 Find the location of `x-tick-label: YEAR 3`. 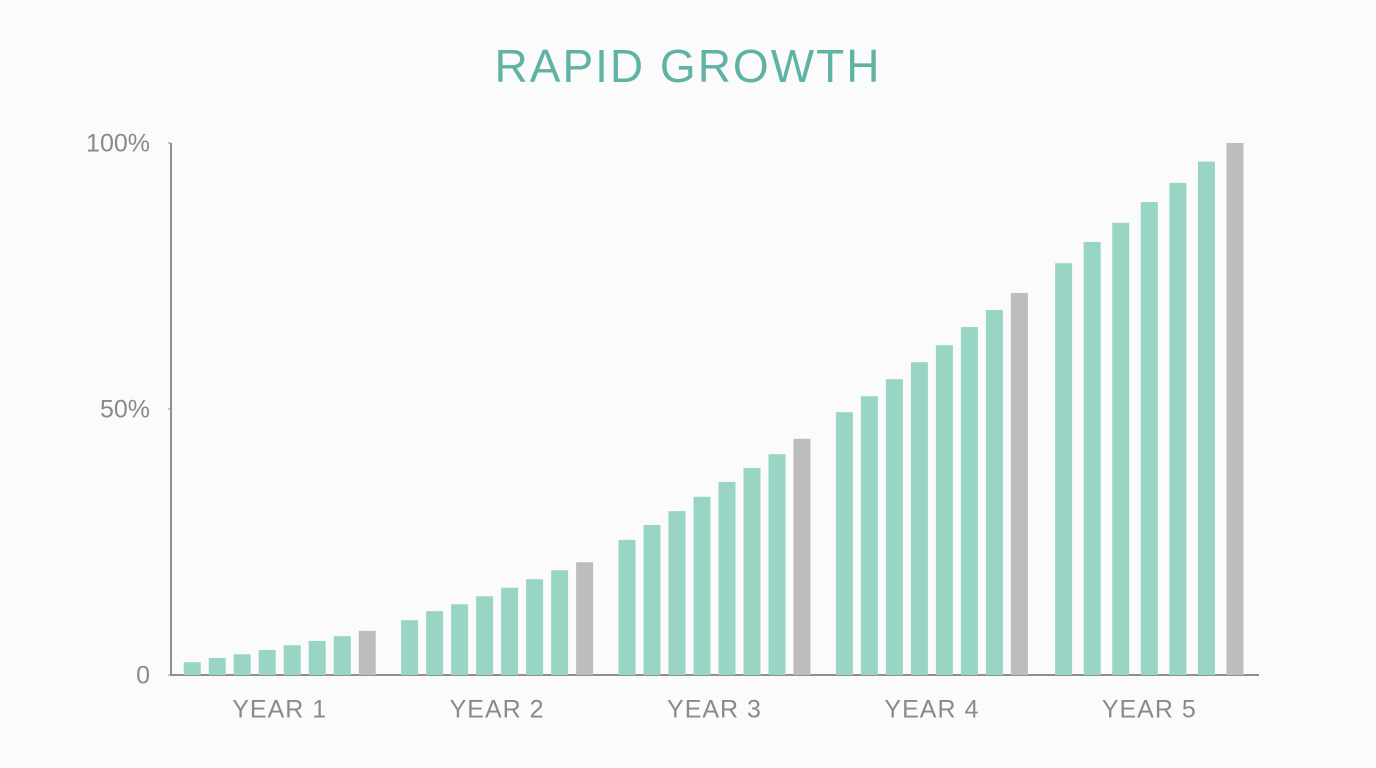

x-tick-label: YEAR 3 is located at coordinates (714, 710).